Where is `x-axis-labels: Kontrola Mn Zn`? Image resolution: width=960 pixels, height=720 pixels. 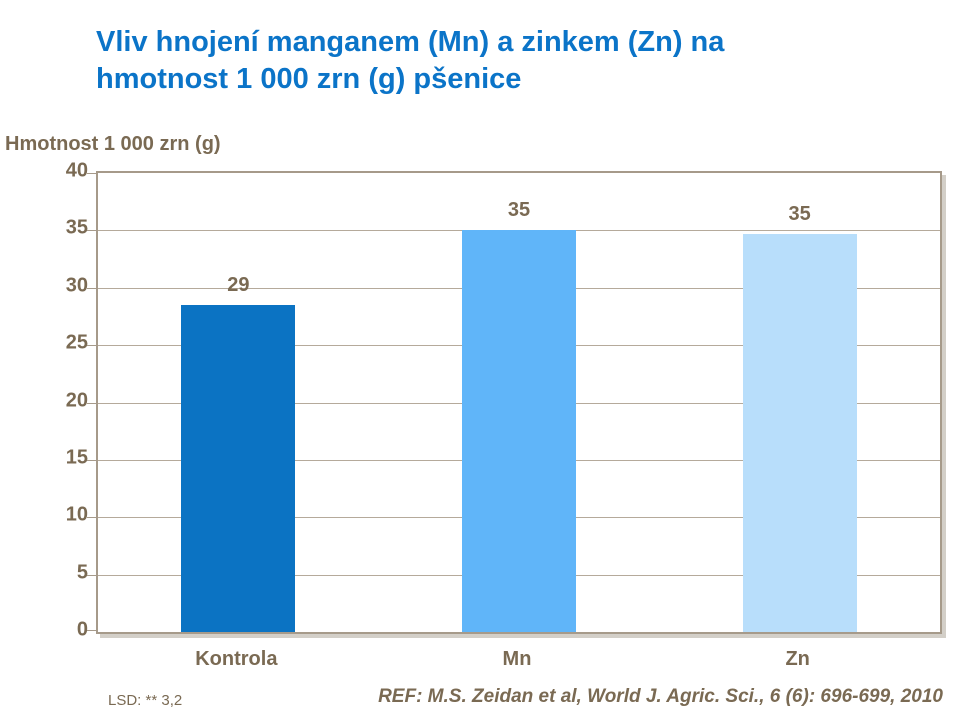 x-axis-labels: Kontrola Mn Zn is located at coordinates (519, 661).